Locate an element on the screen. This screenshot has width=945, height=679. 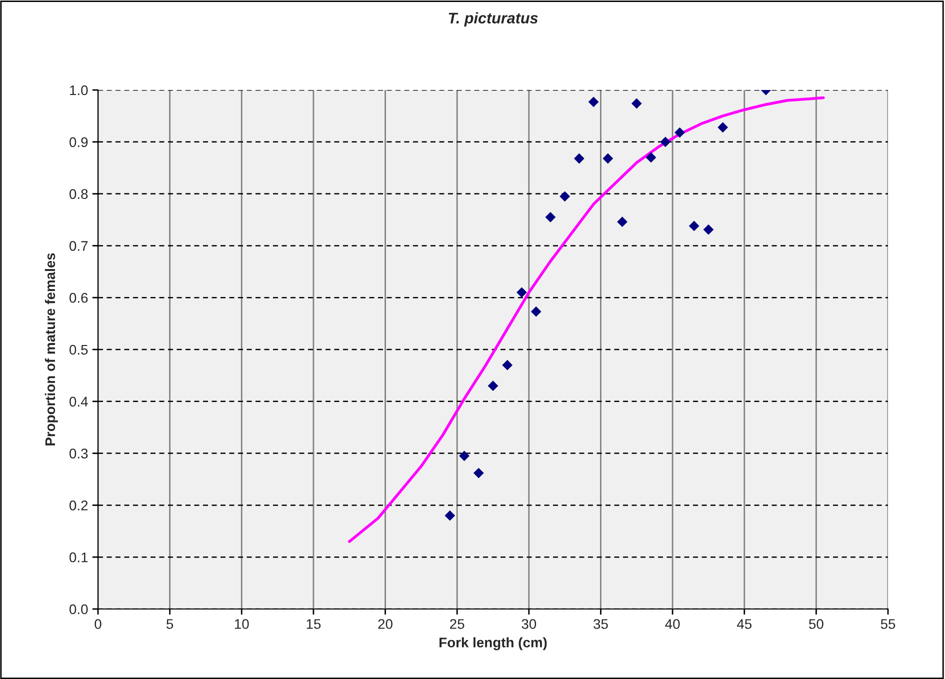
y-tick-label: 0.3 is located at coordinates (79, 453).